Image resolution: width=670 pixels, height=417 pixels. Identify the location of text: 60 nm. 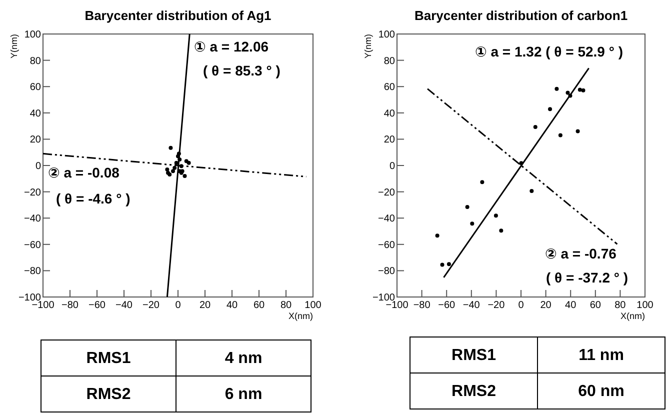
(601, 391).